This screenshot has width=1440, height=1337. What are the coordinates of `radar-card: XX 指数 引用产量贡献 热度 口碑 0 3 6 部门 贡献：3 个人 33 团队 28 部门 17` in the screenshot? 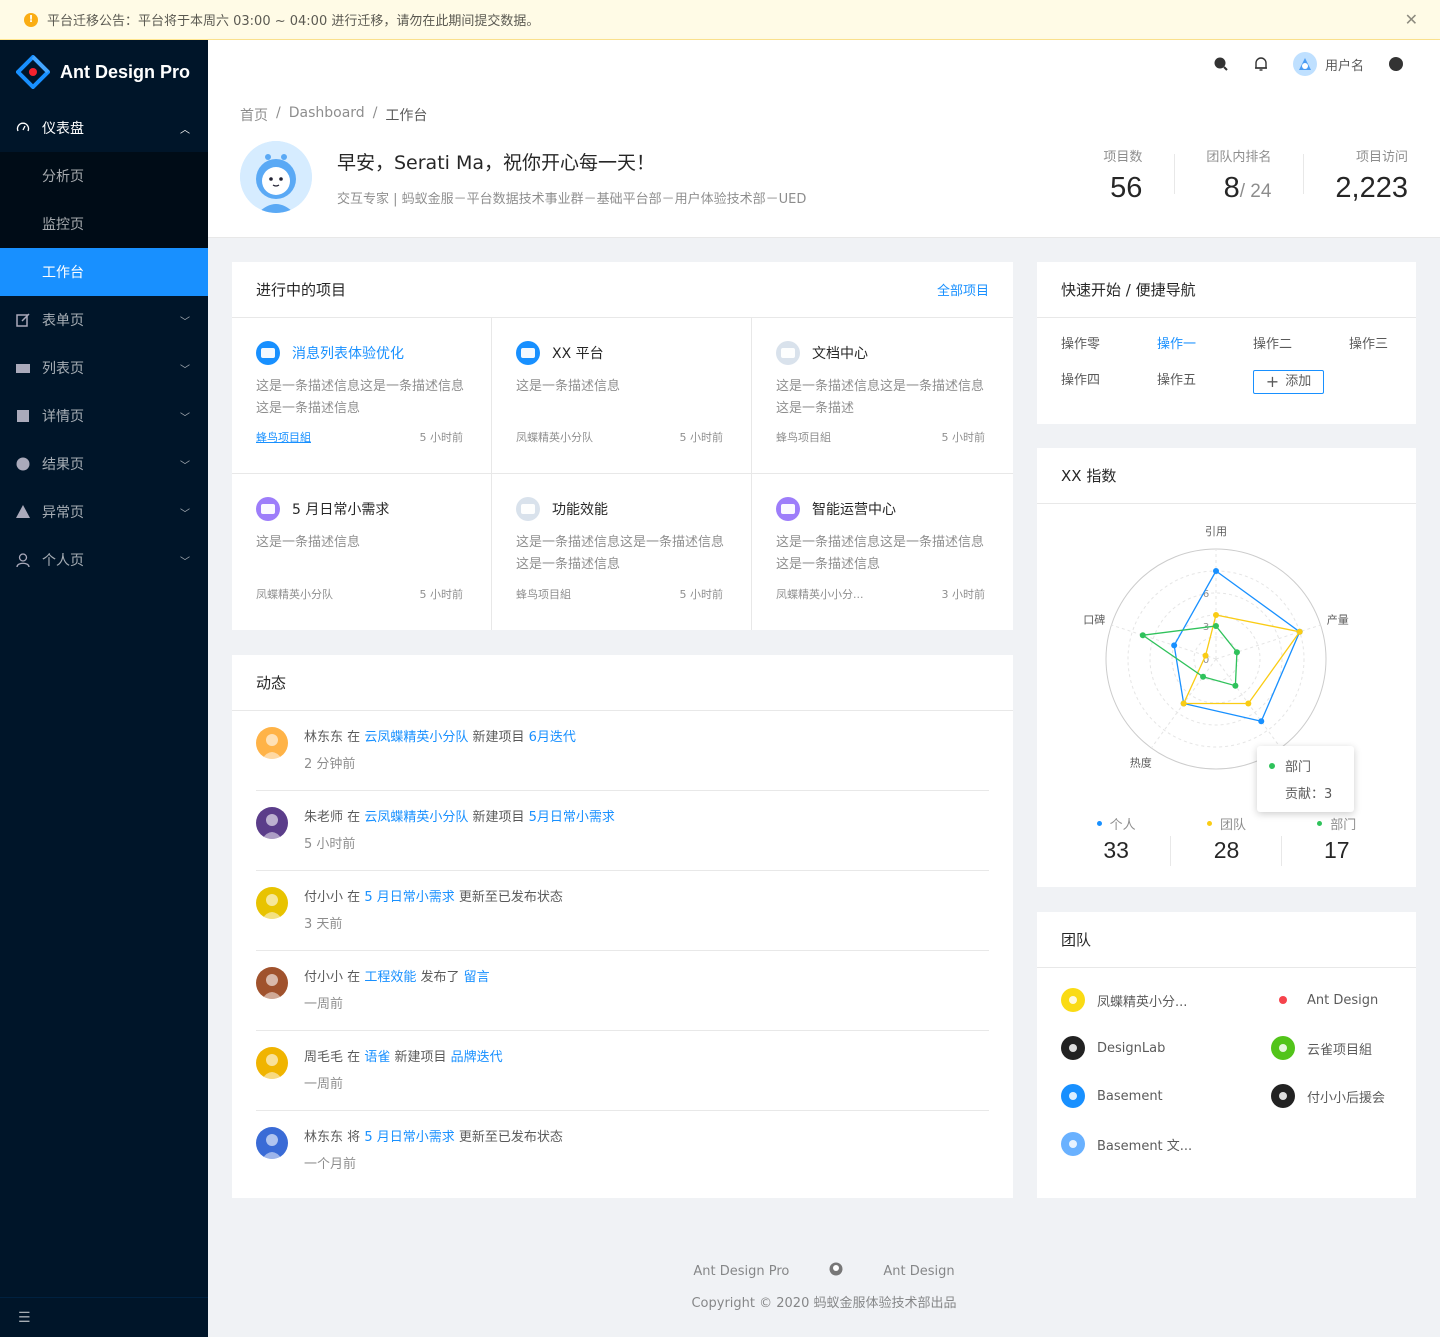 It's located at (1226, 667).